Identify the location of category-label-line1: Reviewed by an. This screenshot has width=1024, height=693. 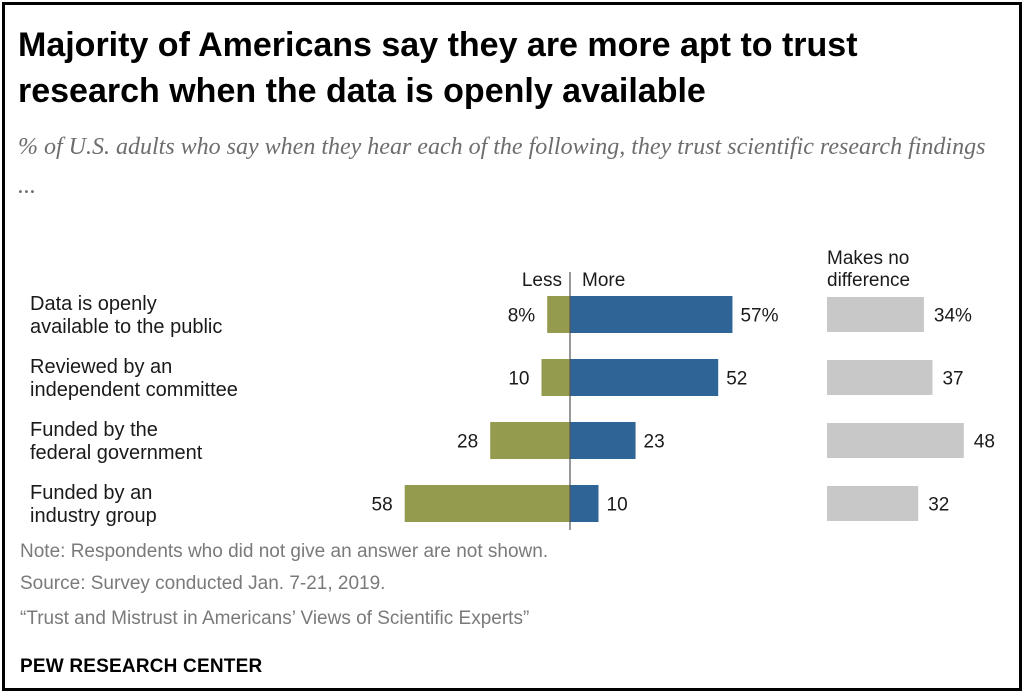
(101, 367).